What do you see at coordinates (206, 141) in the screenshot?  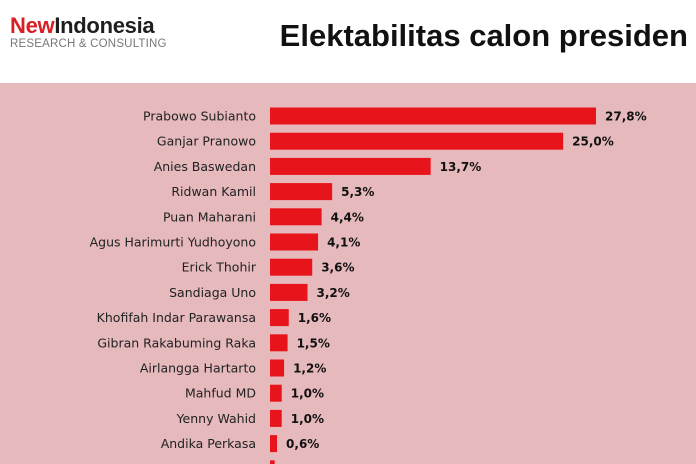 I see `category-label: Ganjar Pranowo` at bounding box center [206, 141].